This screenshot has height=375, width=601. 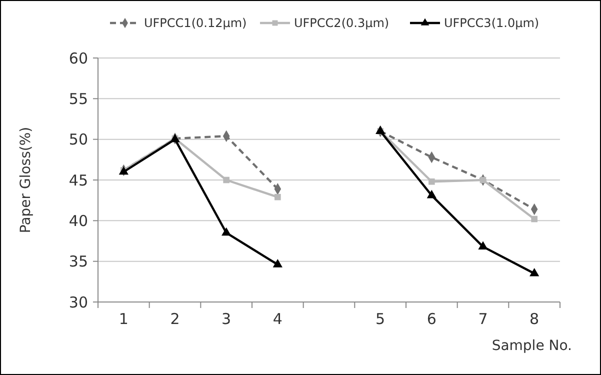 What do you see at coordinates (123, 319) in the screenshot?
I see `x-tick-label: 1` at bounding box center [123, 319].